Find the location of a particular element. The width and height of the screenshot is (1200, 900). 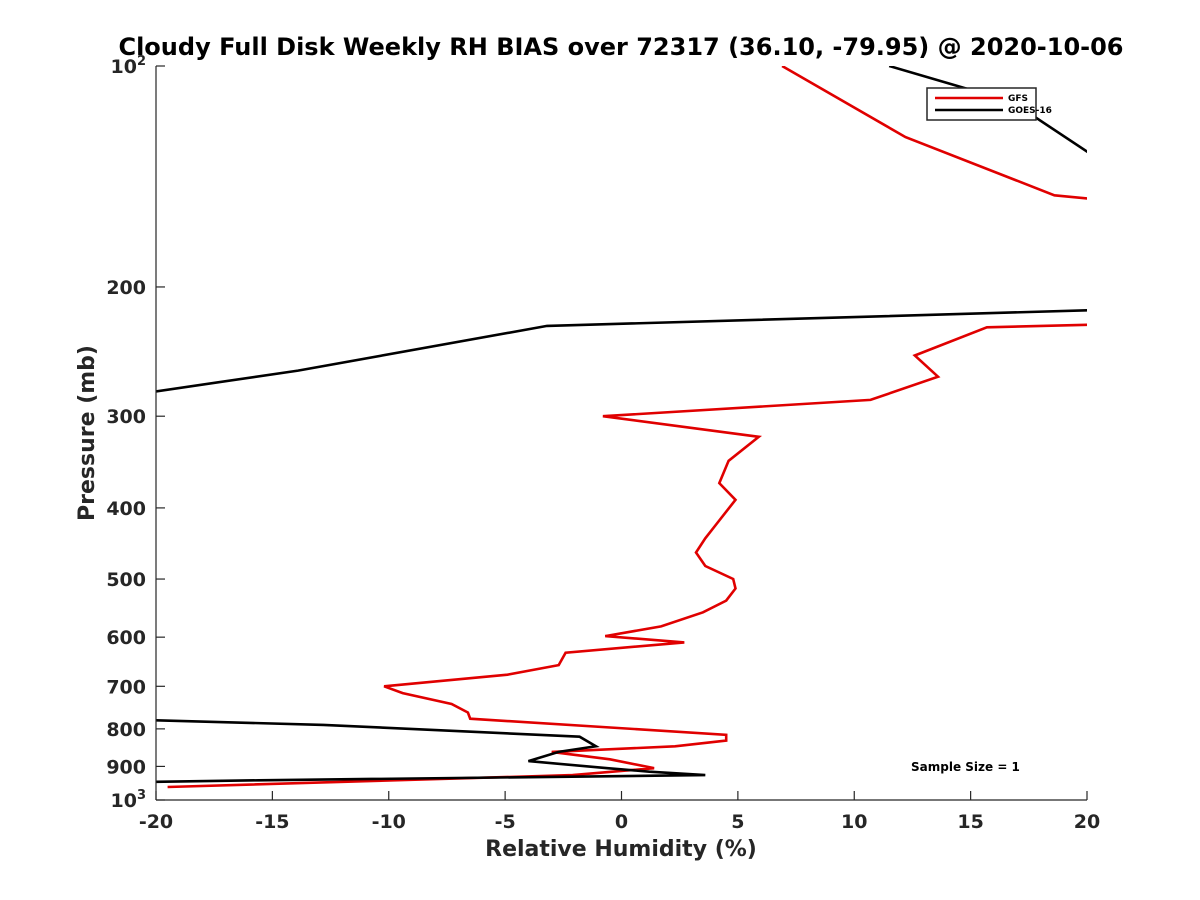

x-tick-label: 10 is located at coordinates (854, 822).